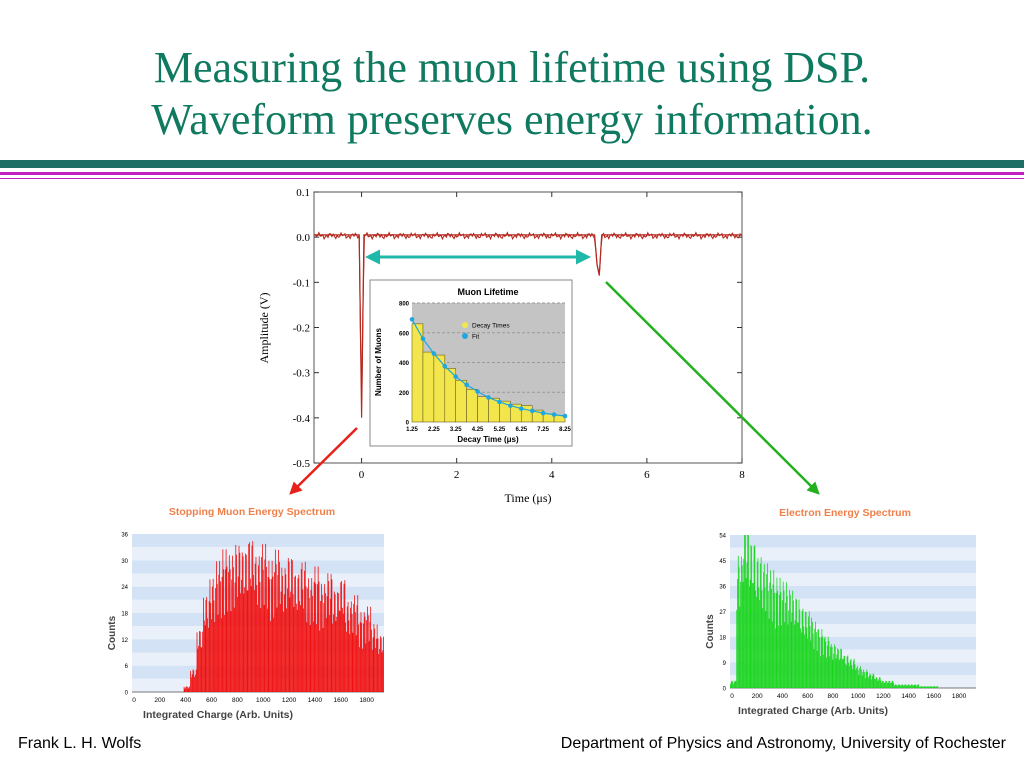 This screenshot has height=768, width=1024. What do you see at coordinates (528, 498) in the screenshot?
I see `waveform-xlabel: Time (μs)` at bounding box center [528, 498].